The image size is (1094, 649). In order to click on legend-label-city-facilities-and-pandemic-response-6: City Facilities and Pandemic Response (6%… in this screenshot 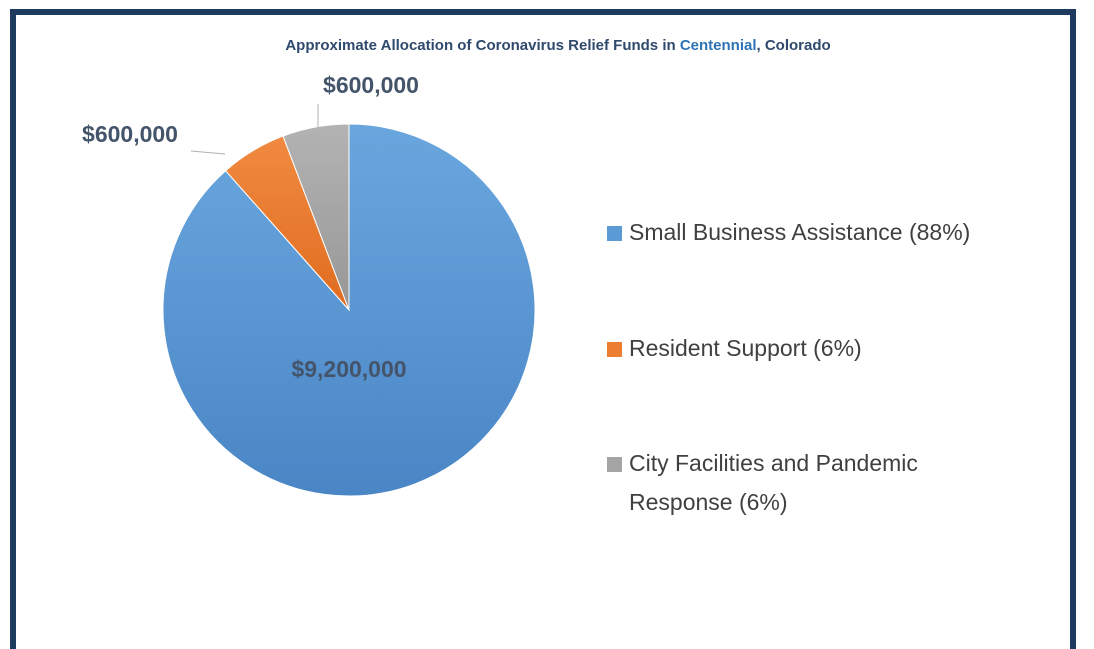, I will do `click(773, 482)`.